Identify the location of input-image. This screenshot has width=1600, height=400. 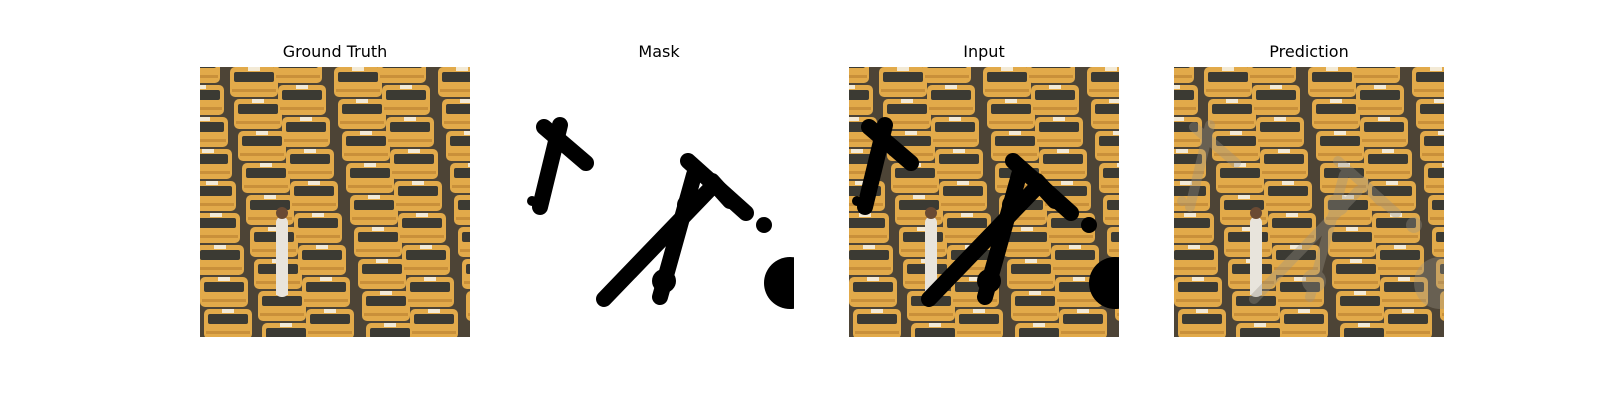
(984, 202).